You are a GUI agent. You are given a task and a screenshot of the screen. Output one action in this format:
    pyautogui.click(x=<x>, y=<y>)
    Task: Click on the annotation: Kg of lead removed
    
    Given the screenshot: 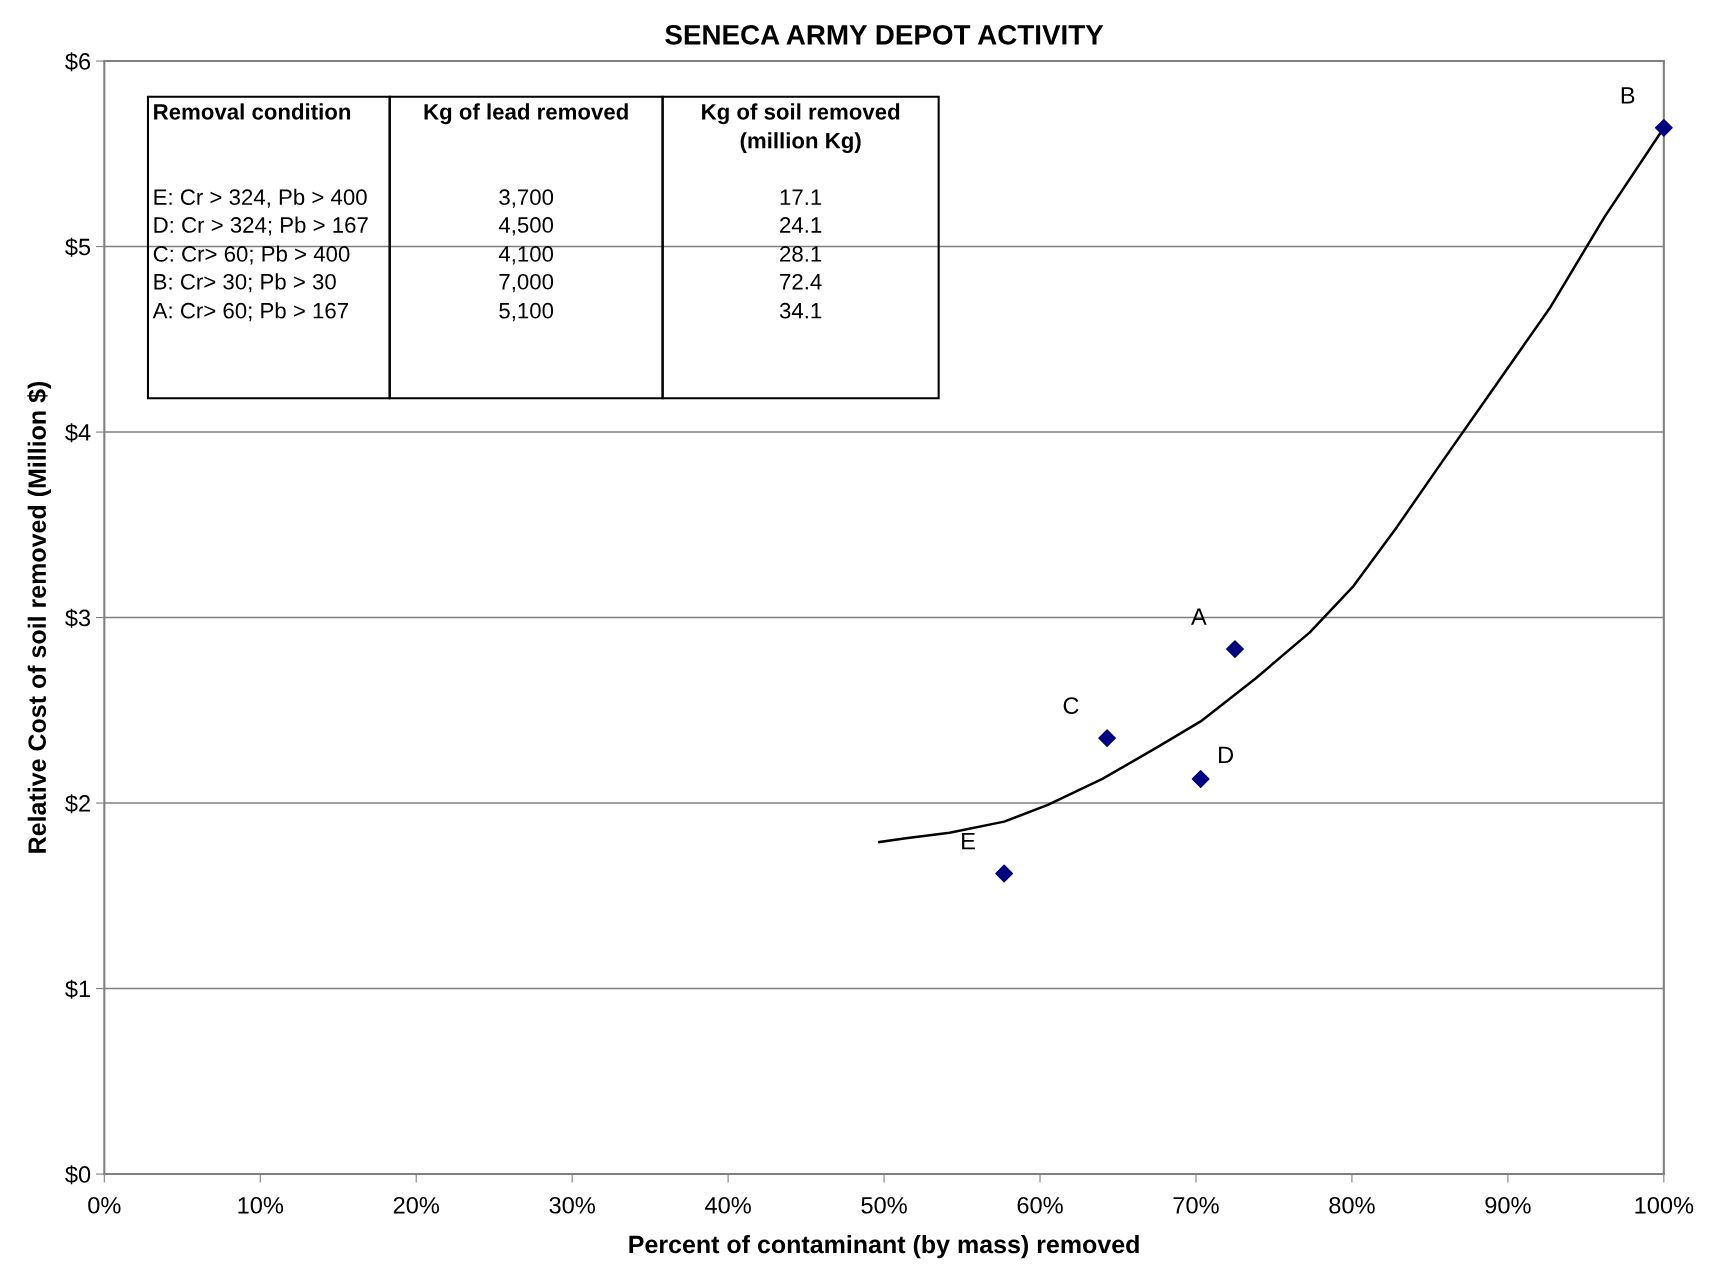 What is the action you would take?
    pyautogui.click(x=526, y=114)
    